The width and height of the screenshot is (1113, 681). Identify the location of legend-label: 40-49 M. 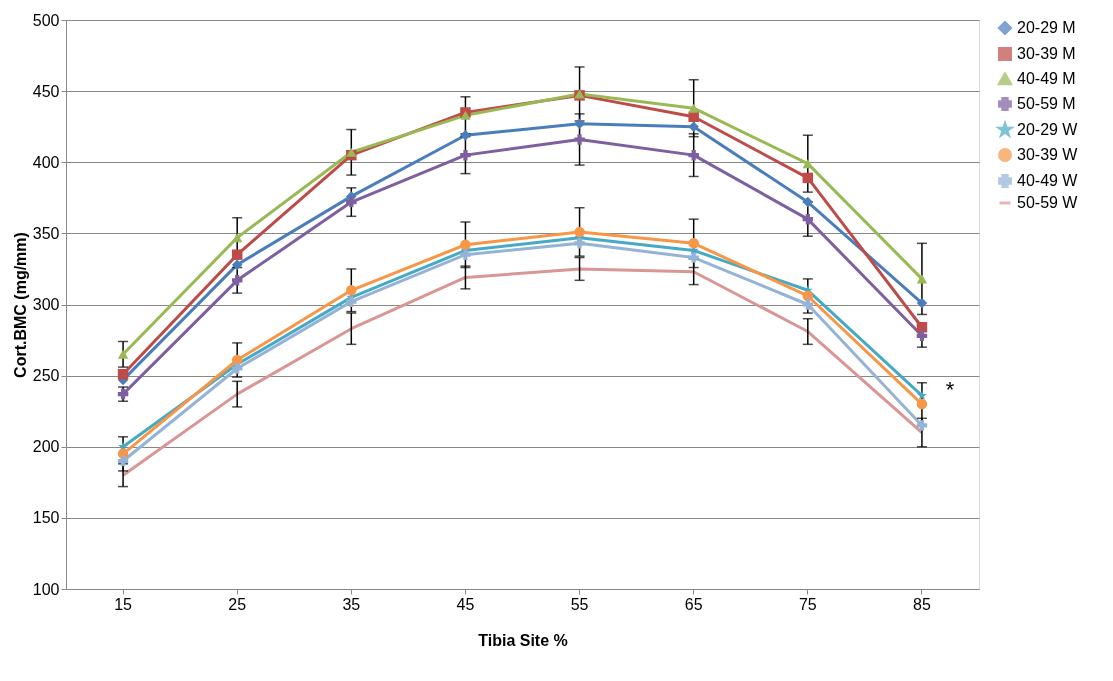
(1046, 78).